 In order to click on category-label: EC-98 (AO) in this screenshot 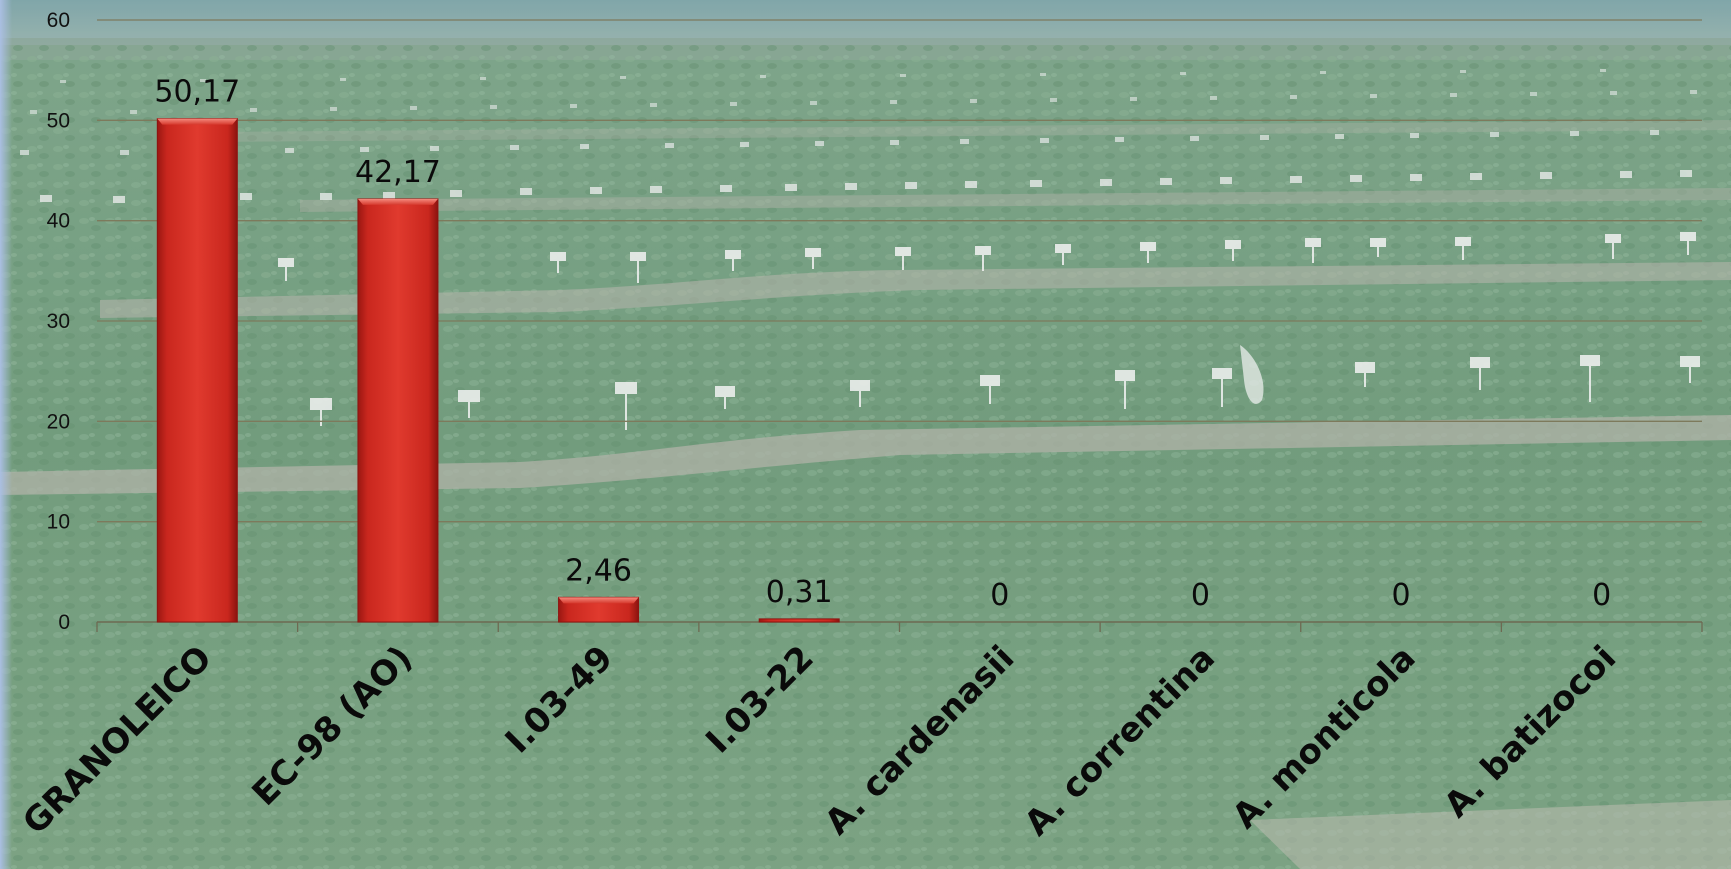, I will do `click(333, 726)`.